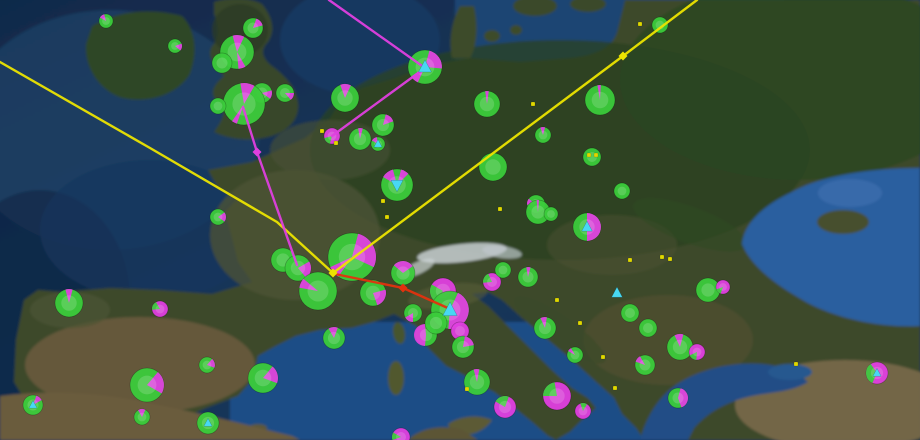 The height and width of the screenshot is (440, 920). I want to click on sea-of-marmara, so click(790, 372).